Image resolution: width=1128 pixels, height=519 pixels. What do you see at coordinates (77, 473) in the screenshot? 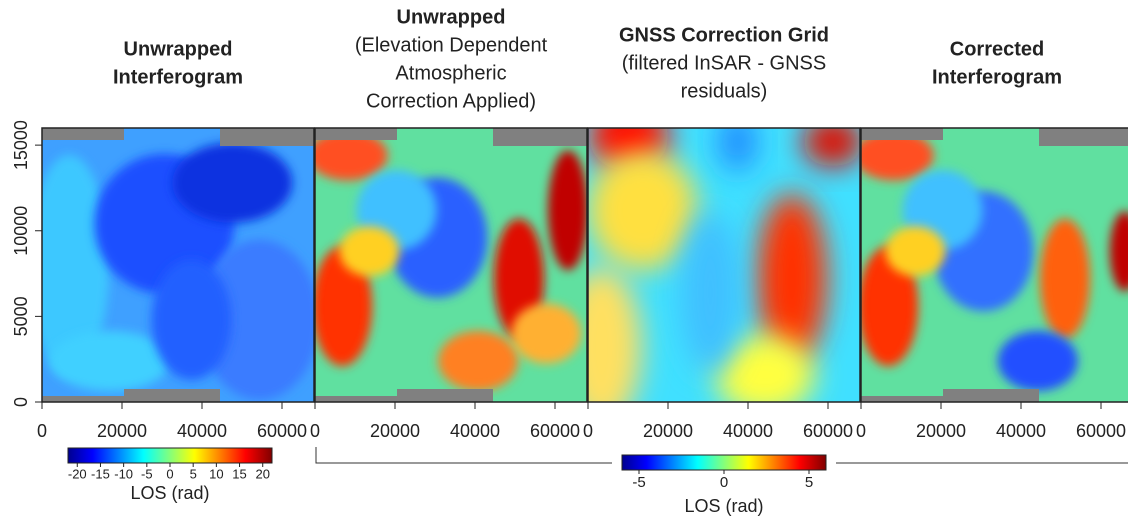
I see `colorbar-tick-label: -20` at bounding box center [77, 473].